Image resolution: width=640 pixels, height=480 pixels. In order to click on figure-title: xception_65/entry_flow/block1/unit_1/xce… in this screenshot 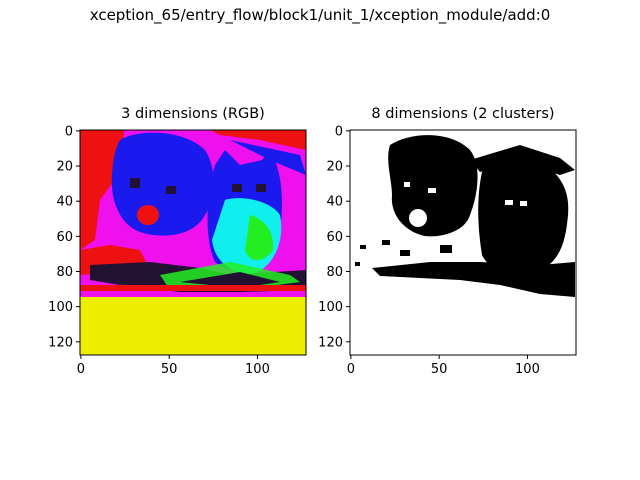, I will do `click(320, 15)`.